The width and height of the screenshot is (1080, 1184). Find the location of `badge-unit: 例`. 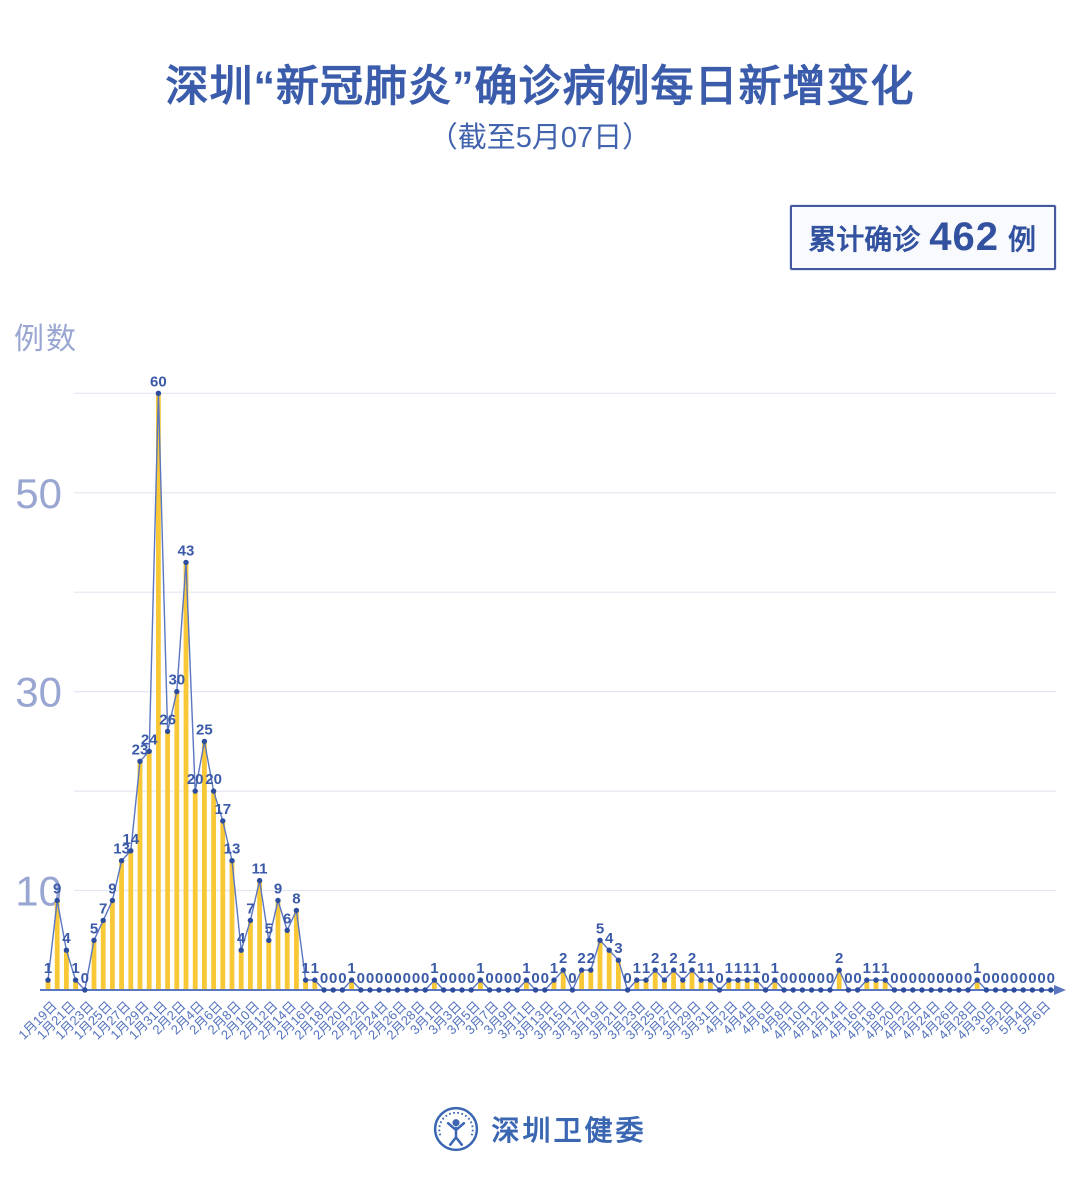

badge-unit: 例 is located at coordinates (1021, 239).